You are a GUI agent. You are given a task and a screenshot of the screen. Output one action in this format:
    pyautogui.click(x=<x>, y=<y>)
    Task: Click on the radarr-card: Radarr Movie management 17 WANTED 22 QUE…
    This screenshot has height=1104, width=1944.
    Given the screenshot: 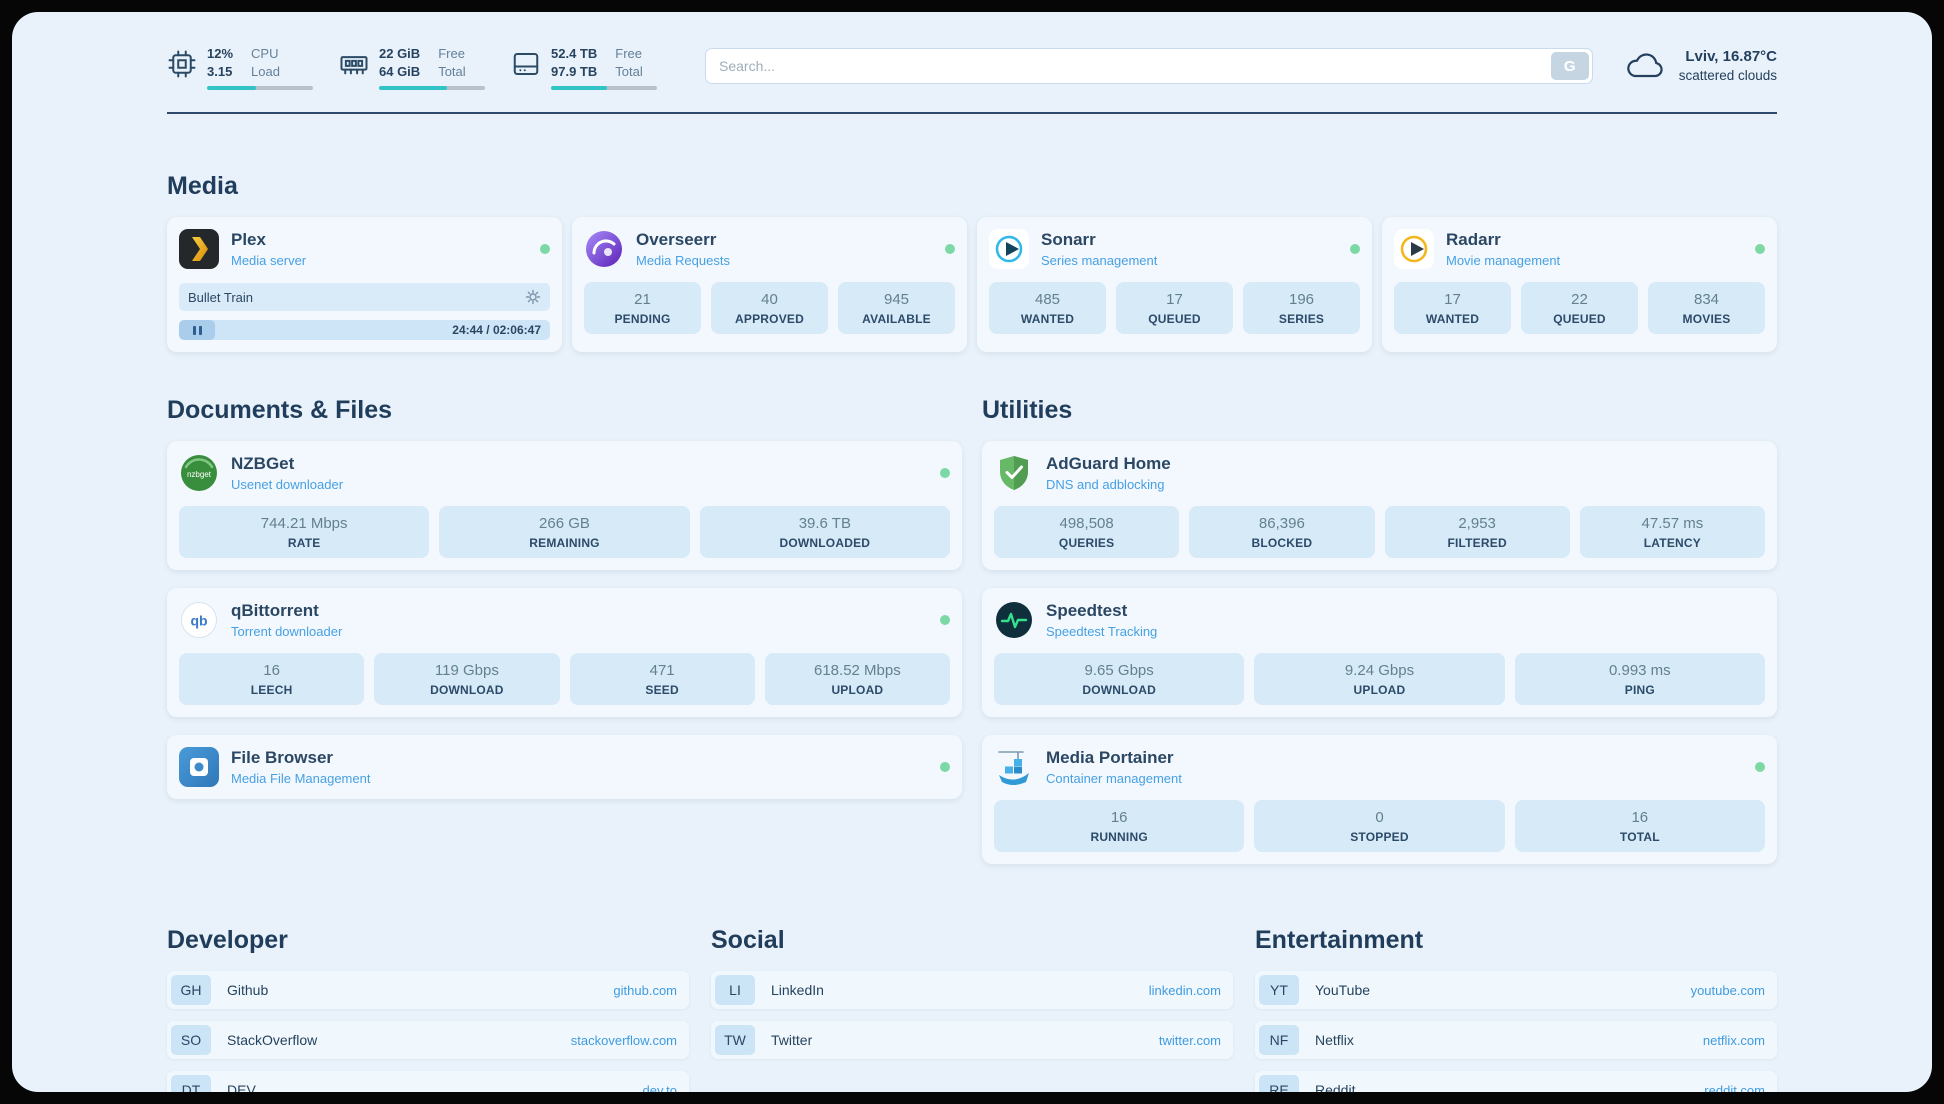 What is the action you would take?
    pyautogui.click(x=1579, y=284)
    